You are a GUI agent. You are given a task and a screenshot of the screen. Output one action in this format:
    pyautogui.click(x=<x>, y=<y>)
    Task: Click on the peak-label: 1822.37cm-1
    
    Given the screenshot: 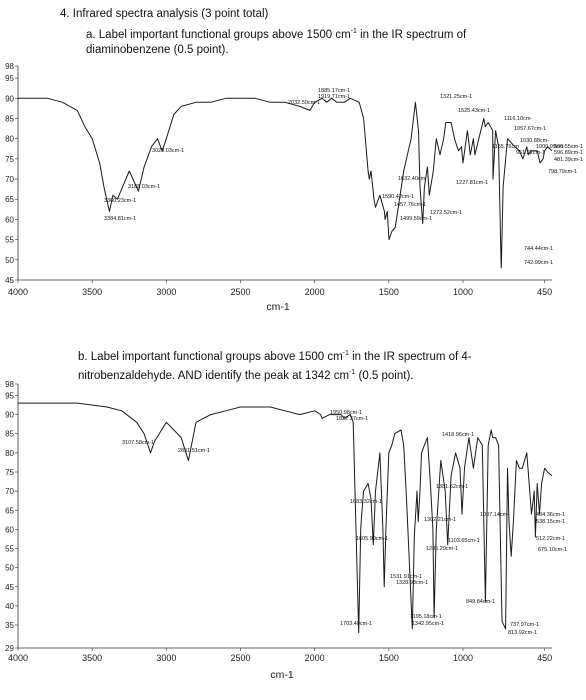 What is the action you would take?
    pyautogui.click(x=352, y=419)
    